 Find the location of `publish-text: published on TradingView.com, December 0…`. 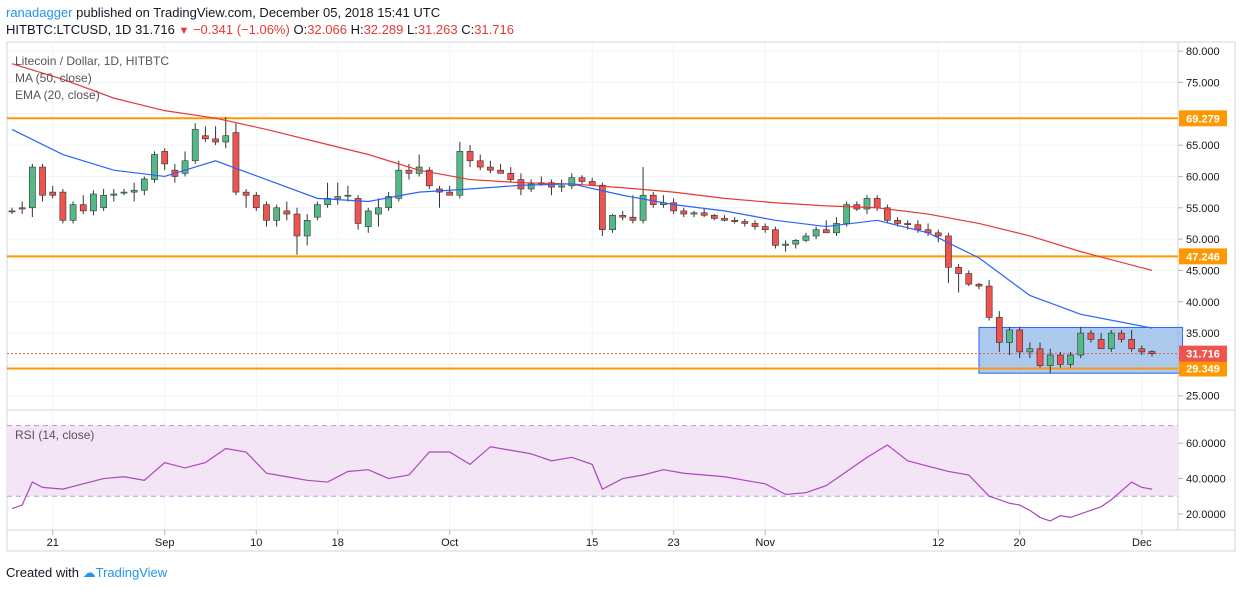

publish-text: published on TradingView.com, December 0… is located at coordinates (256, 12).